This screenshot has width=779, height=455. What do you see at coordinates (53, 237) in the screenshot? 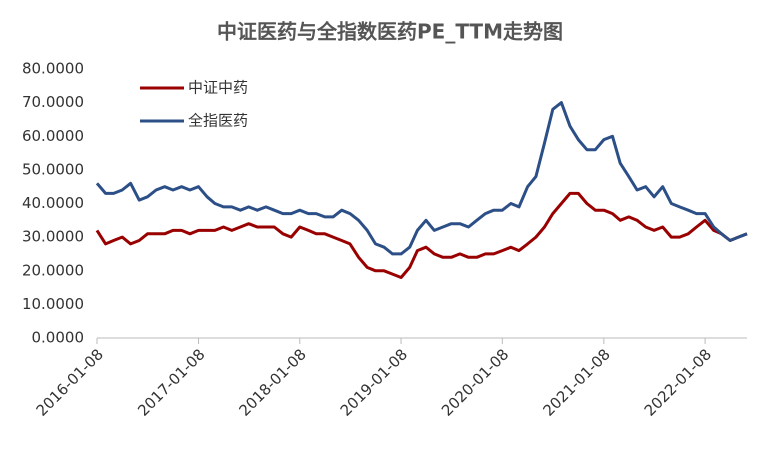
I see `y-tick-label: 30.0000` at bounding box center [53, 237].